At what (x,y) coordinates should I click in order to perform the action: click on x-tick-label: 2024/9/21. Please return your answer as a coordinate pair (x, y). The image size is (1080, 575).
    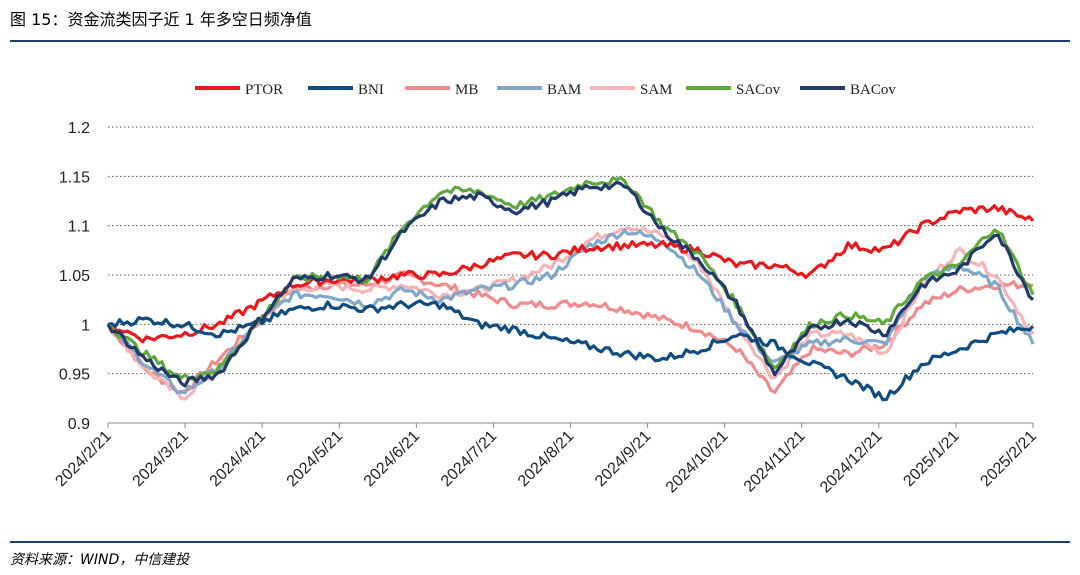
    Looking at the image, I should click on (623, 459).